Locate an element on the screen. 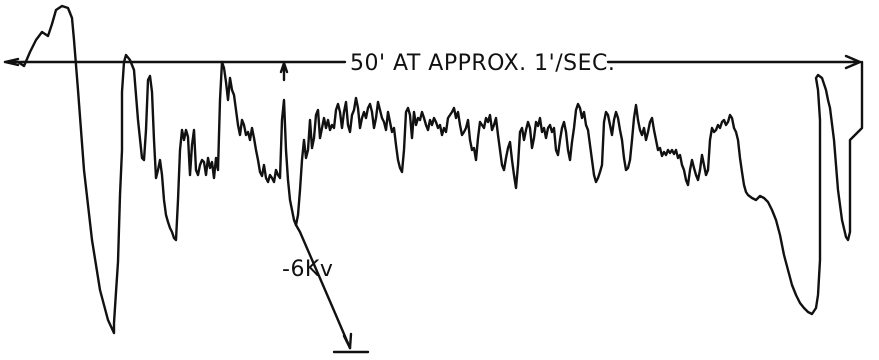 This screenshot has width=879, height=360. time-scale-label: 50' AT APPROX. 1'/SEC. is located at coordinates (482, 63).